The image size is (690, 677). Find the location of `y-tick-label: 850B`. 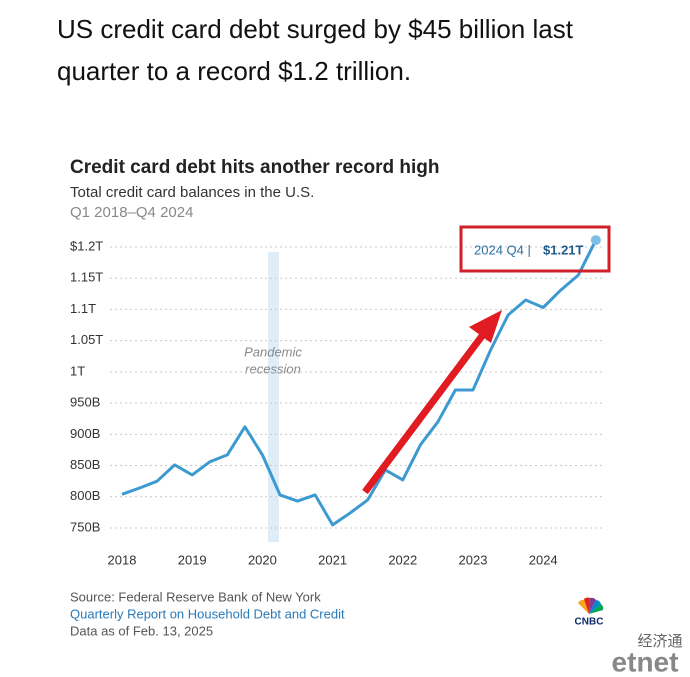

y-tick-label: 850B is located at coordinates (85, 464).